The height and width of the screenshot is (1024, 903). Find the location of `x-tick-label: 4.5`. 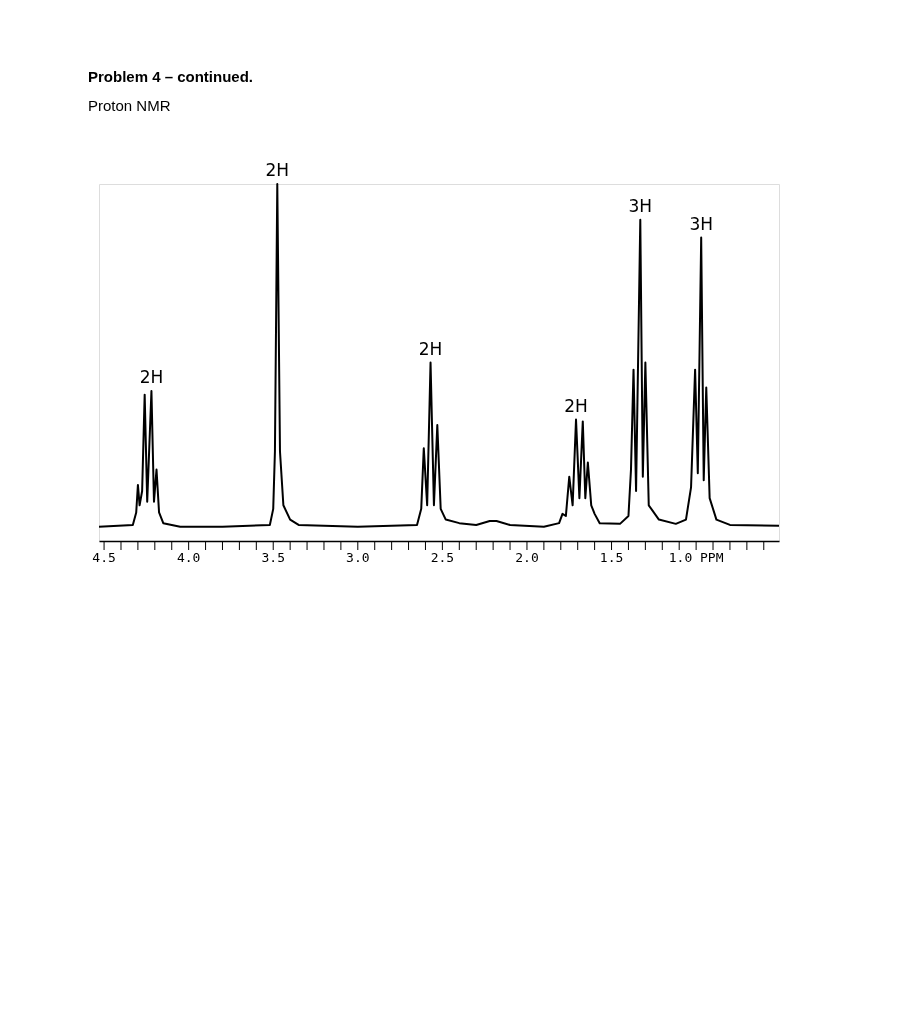

x-tick-label: 4.5 is located at coordinates (104, 557).